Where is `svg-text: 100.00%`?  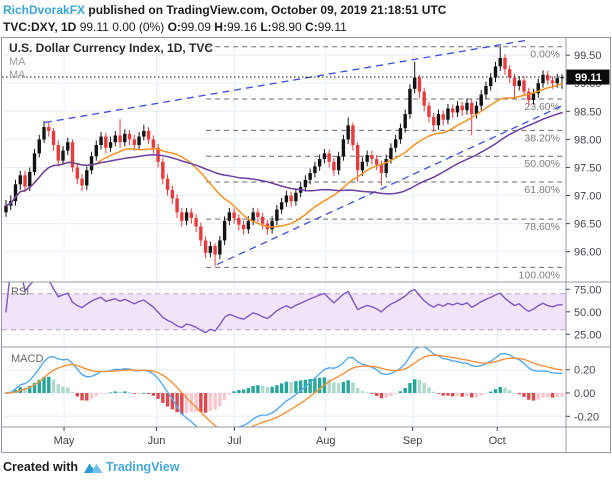 svg-text: 100.00% is located at coordinates (539, 275).